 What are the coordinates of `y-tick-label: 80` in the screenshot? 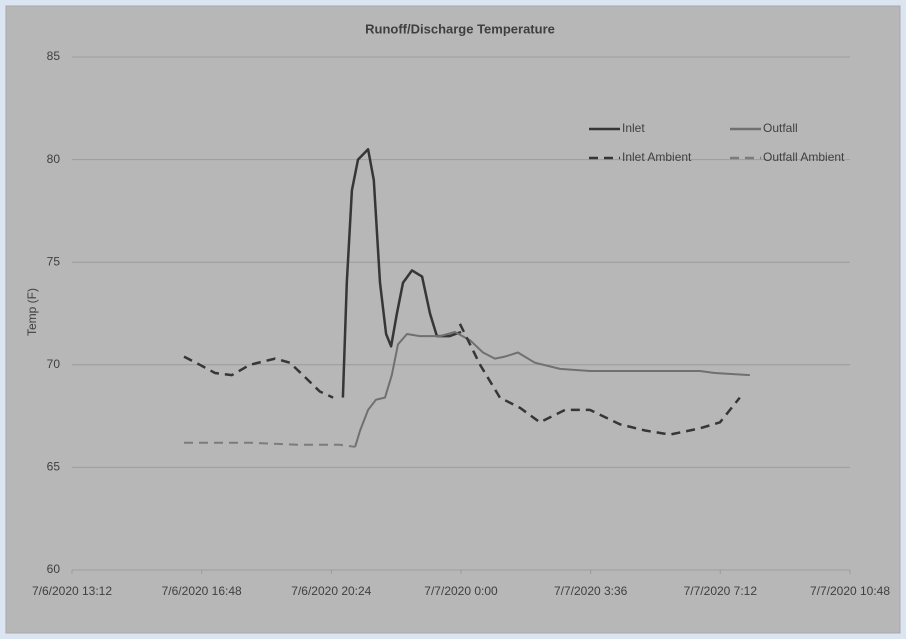 It's located at (54, 159).